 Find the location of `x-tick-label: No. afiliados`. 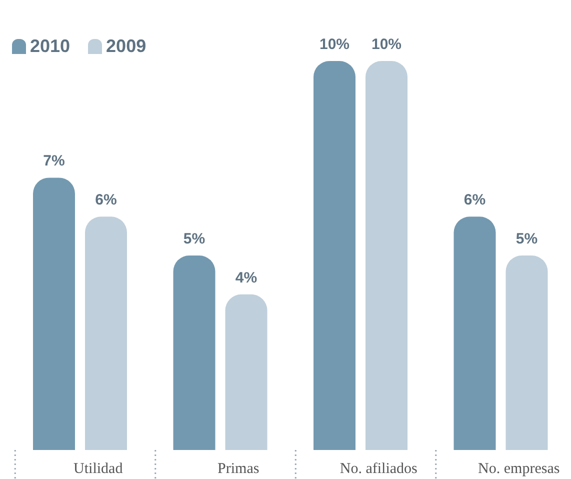

x-tick-label: No. afiliados is located at coordinates (379, 469).